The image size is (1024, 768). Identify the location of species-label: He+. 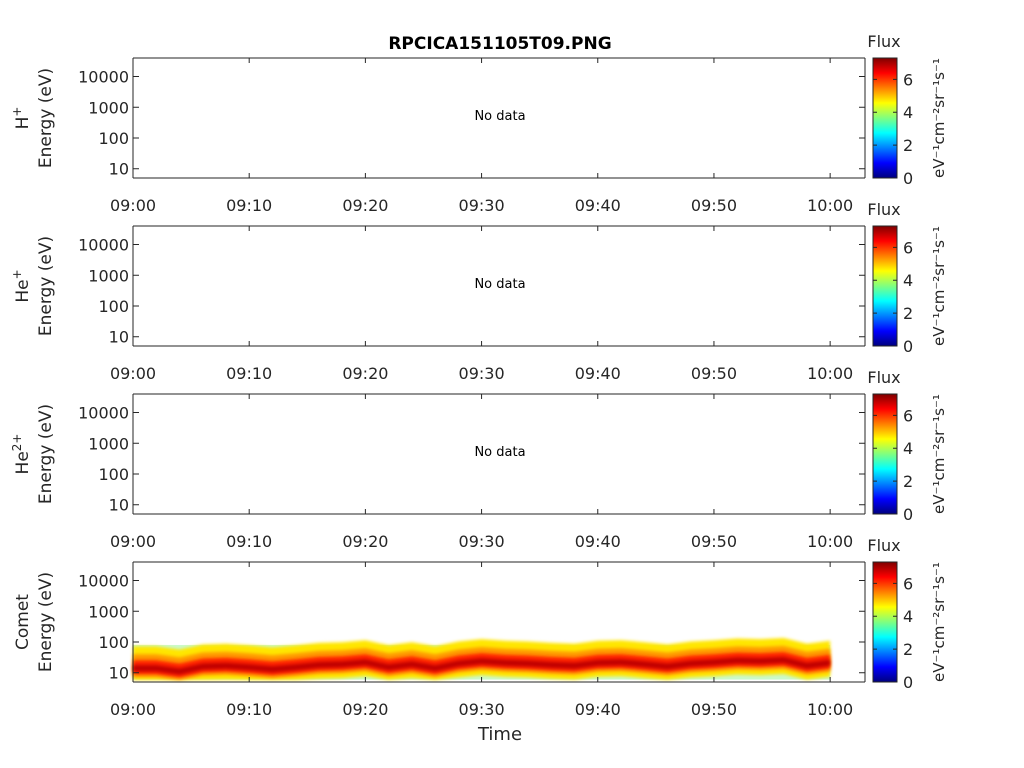
(21, 285).